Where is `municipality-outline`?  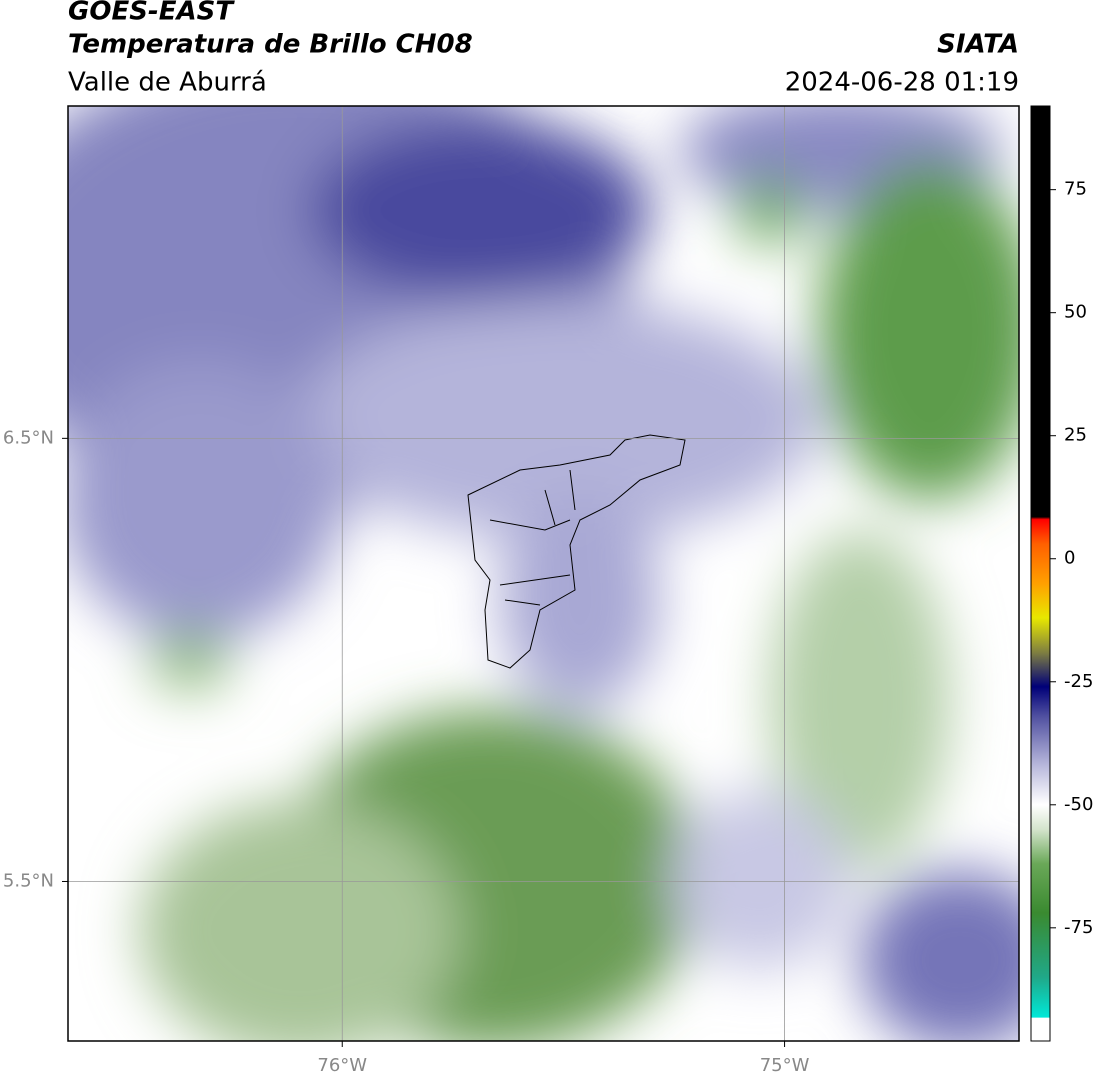
municipality-outline is located at coordinates (576, 551).